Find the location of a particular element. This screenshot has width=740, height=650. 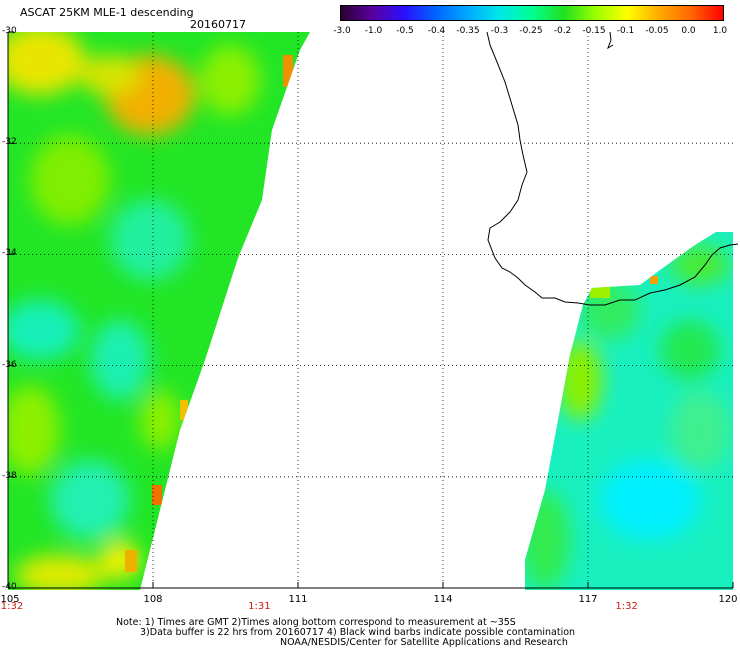

longitude-label: 108 is located at coordinates (153, 599).